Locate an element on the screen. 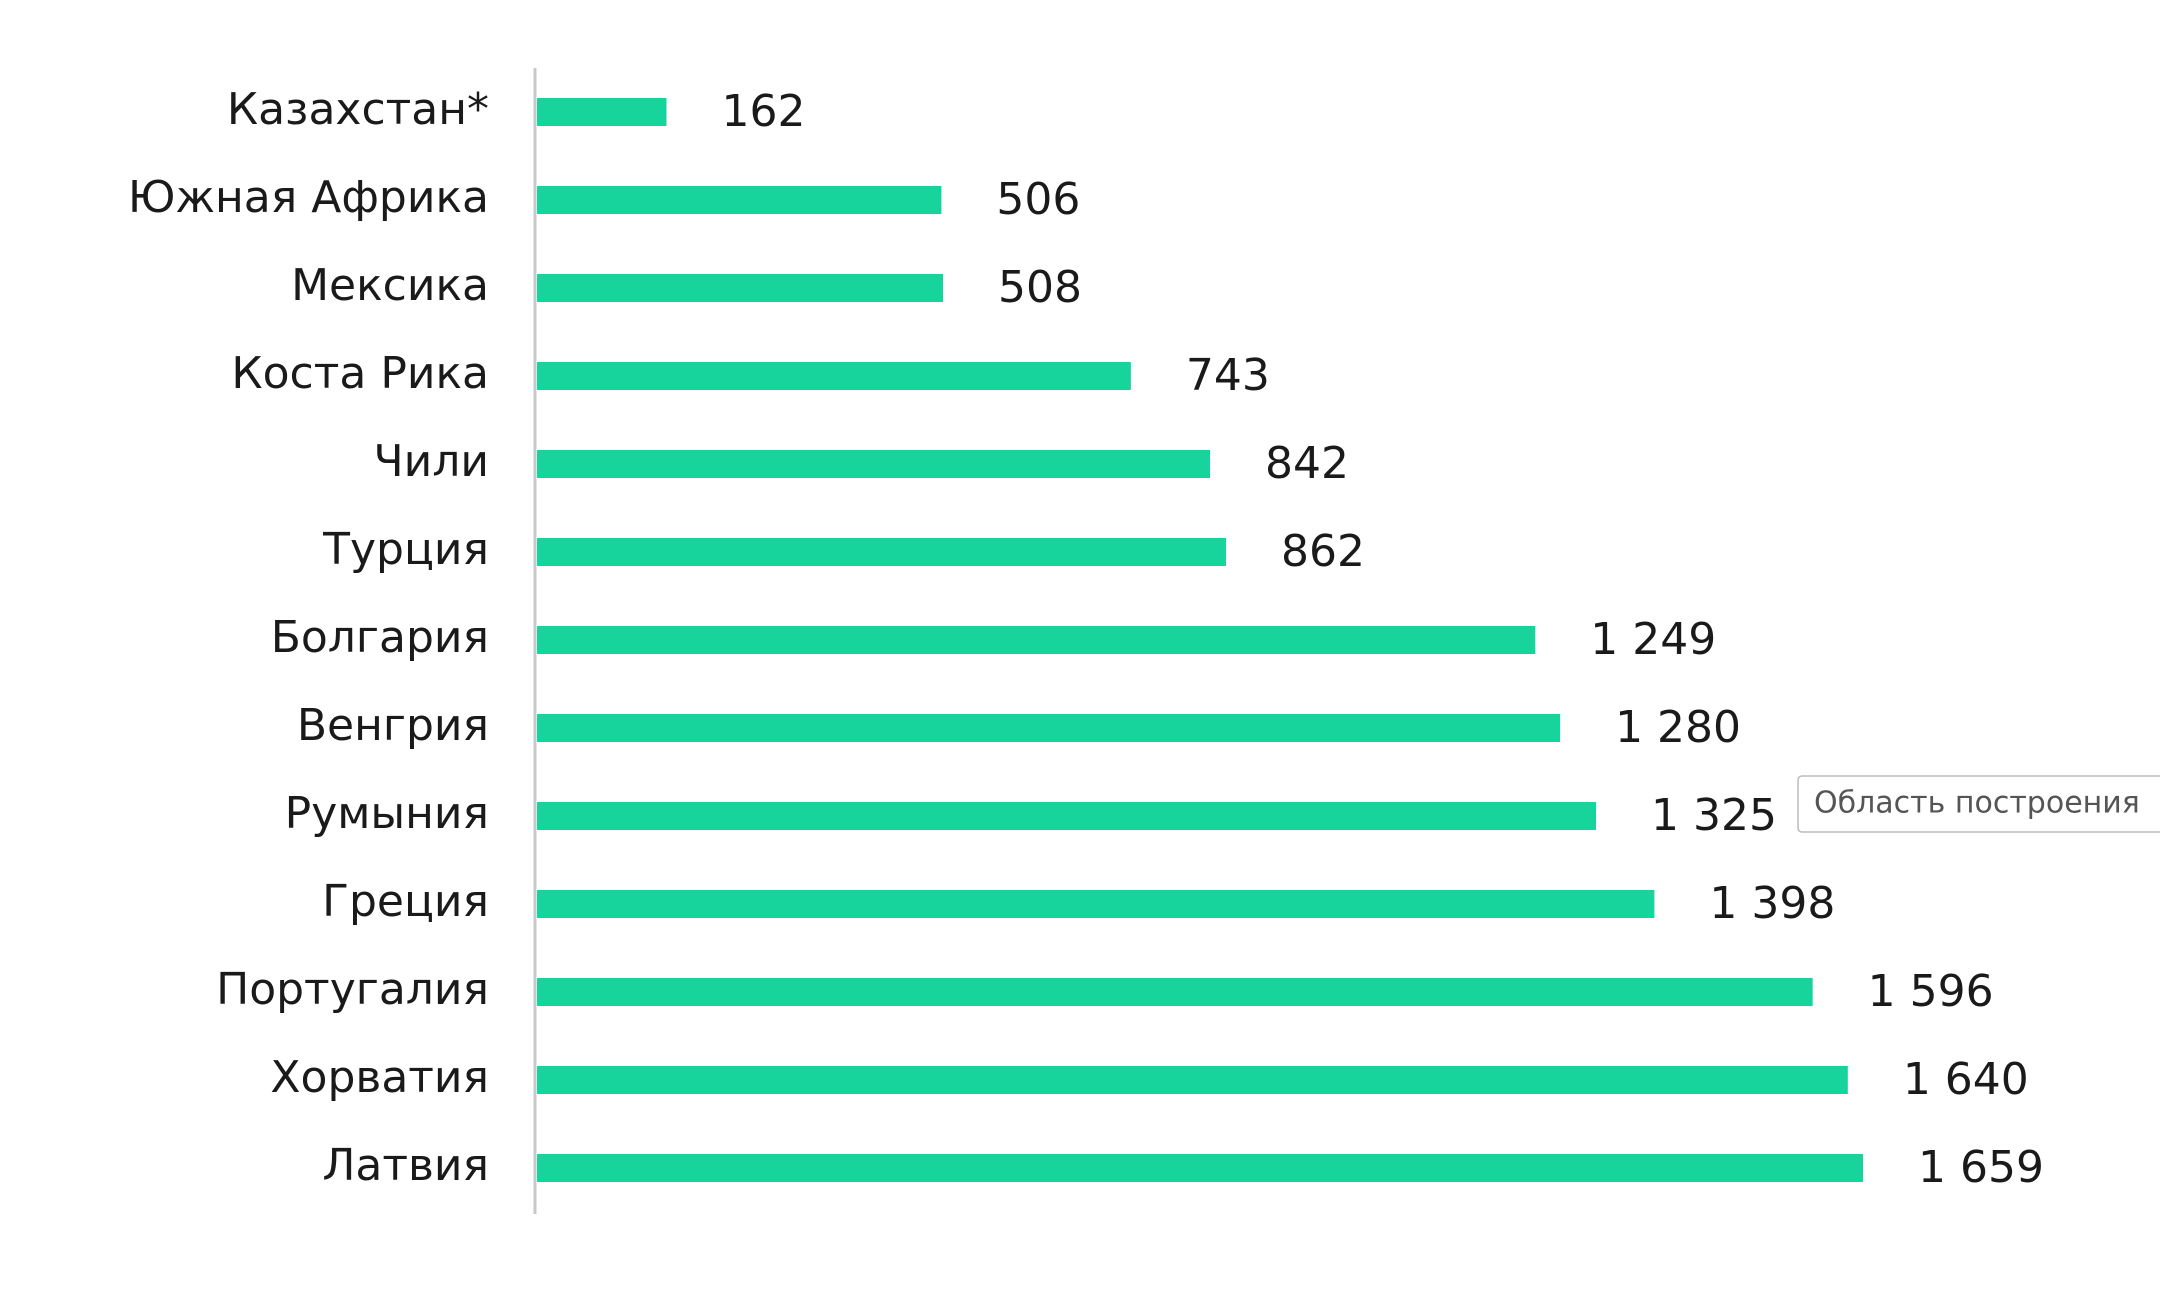  tooltip-box is located at coordinates (1978, 804).